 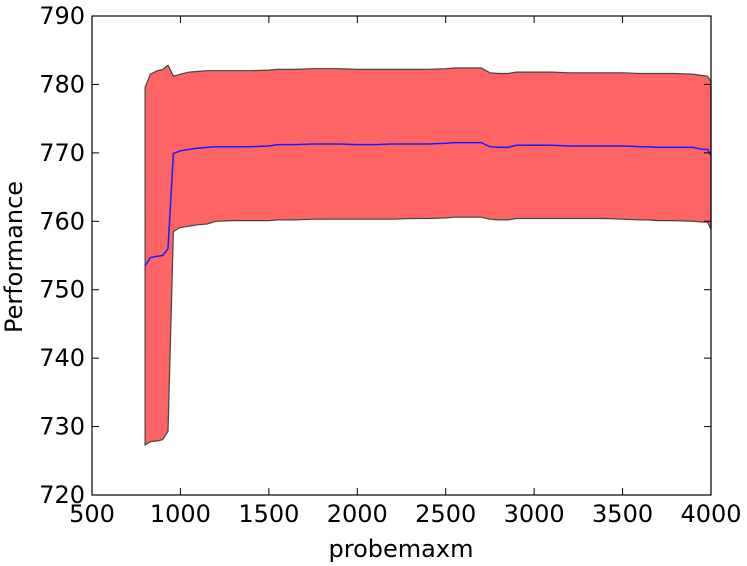 What do you see at coordinates (62, 221) in the screenshot?
I see `y-tick-label: 760` at bounding box center [62, 221].